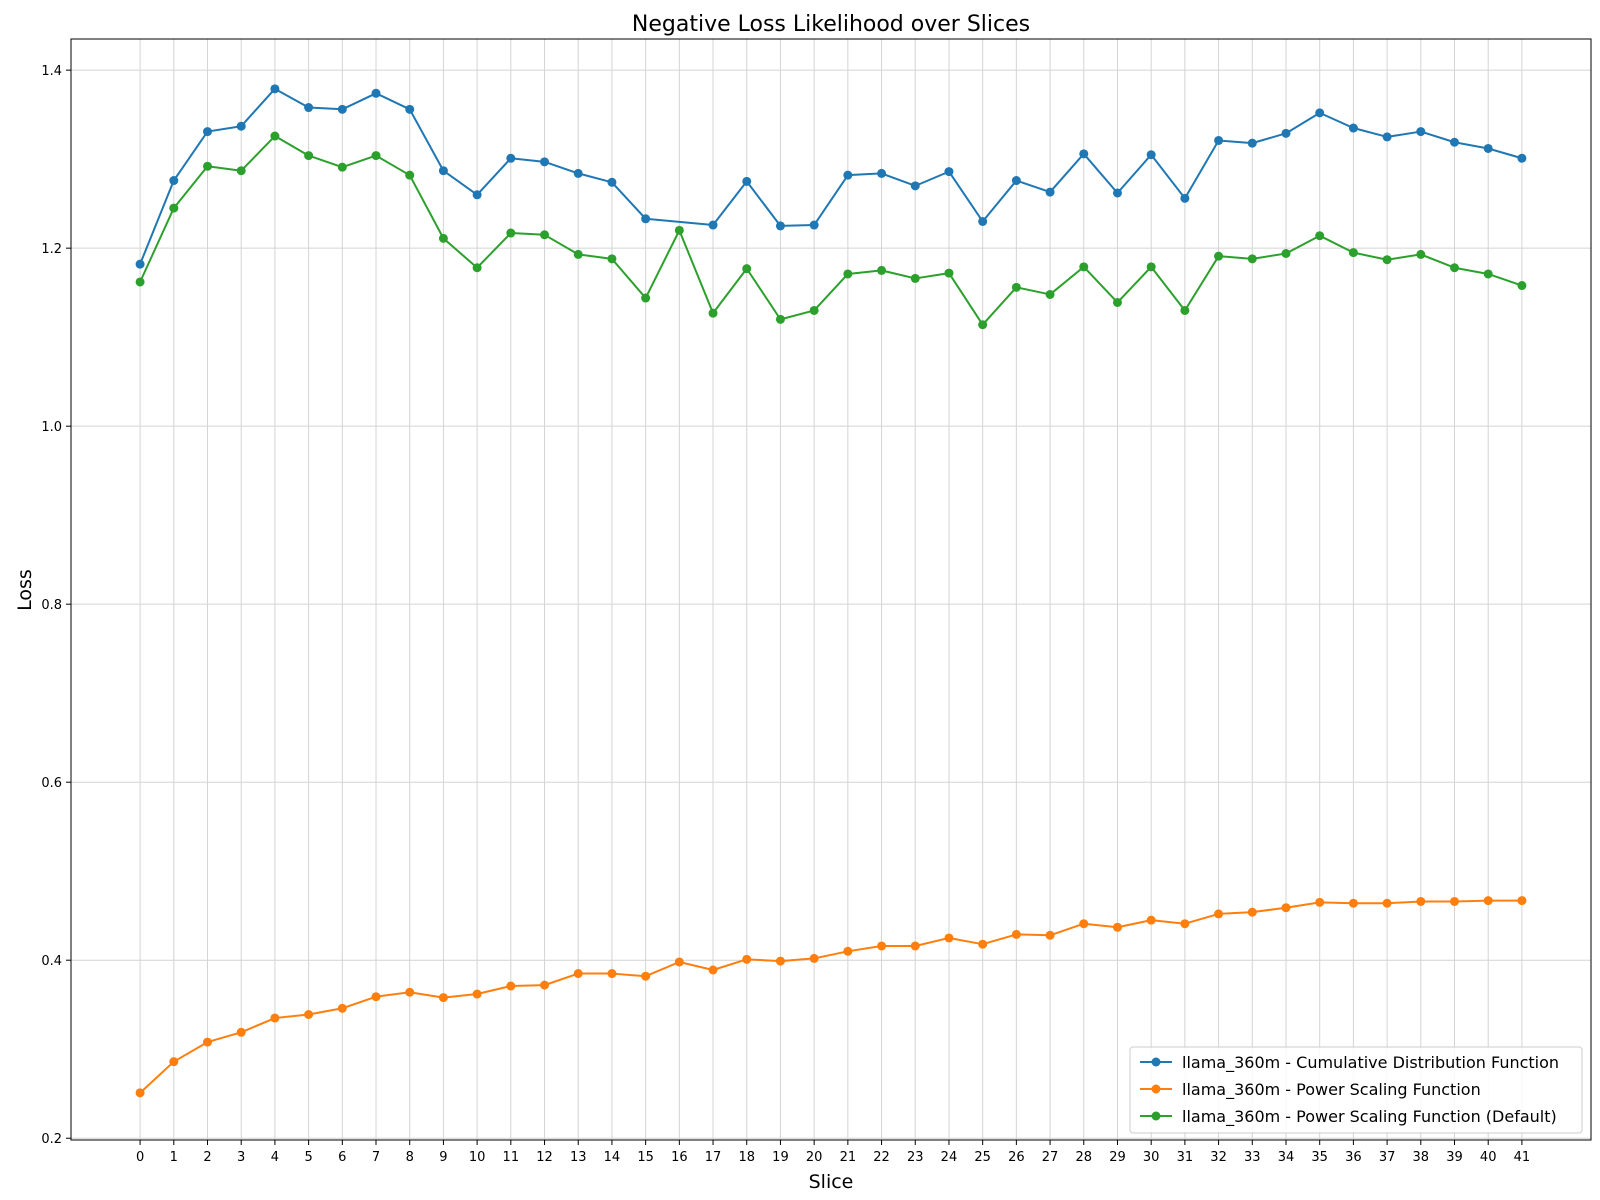 This screenshot has width=1600, height=1200. What do you see at coordinates (51, 249) in the screenshot?
I see `y-tick-label: 1.2` at bounding box center [51, 249].